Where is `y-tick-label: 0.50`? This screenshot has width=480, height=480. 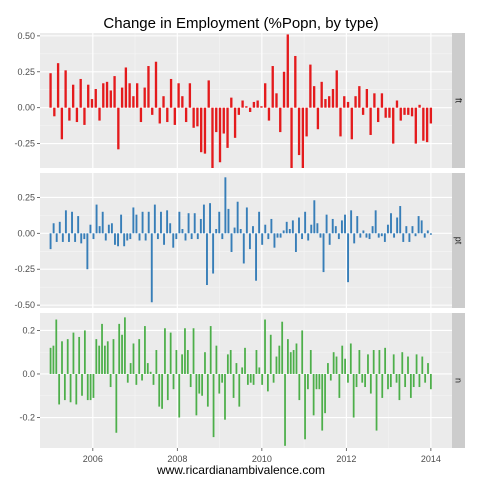
y-tick-label: 0.50 is located at coordinates (26, 36).